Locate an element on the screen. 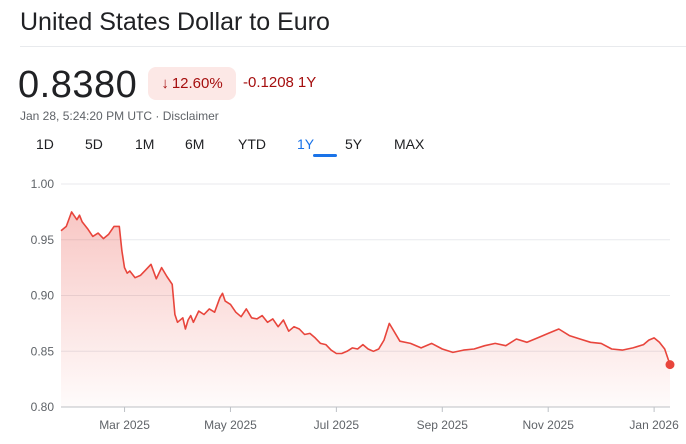 The height and width of the screenshot is (444, 686). tab-5d: 5D is located at coordinates (94, 144).